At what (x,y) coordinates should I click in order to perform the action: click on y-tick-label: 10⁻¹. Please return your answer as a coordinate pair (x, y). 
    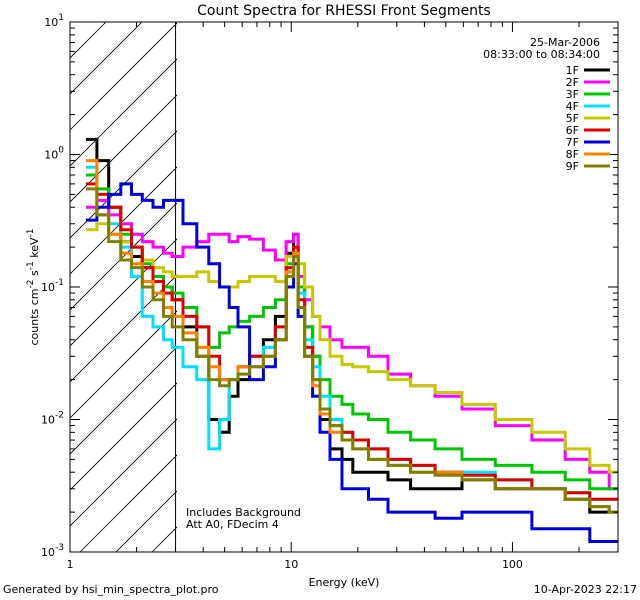
    Looking at the image, I should click on (52, 286).